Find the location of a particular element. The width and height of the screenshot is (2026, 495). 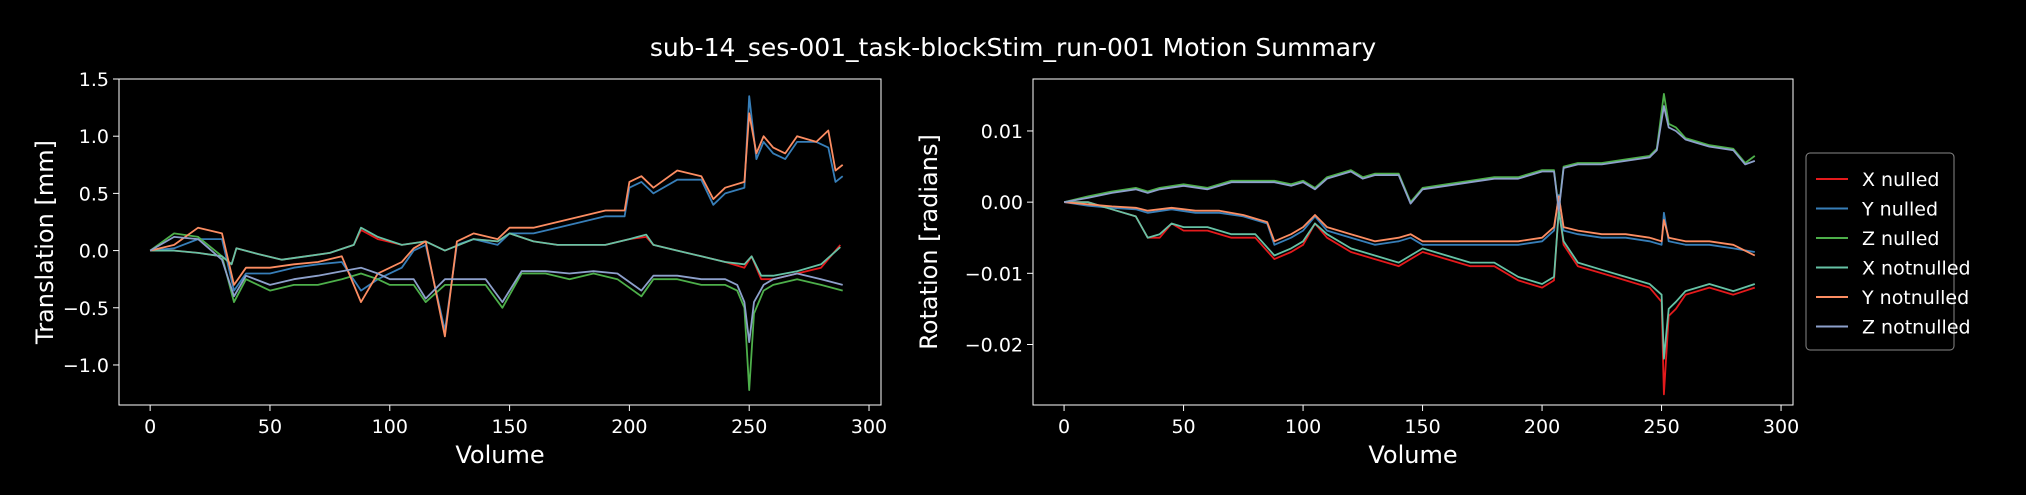

y-tick-label: 0.5 is located at coordinates (94, 194).